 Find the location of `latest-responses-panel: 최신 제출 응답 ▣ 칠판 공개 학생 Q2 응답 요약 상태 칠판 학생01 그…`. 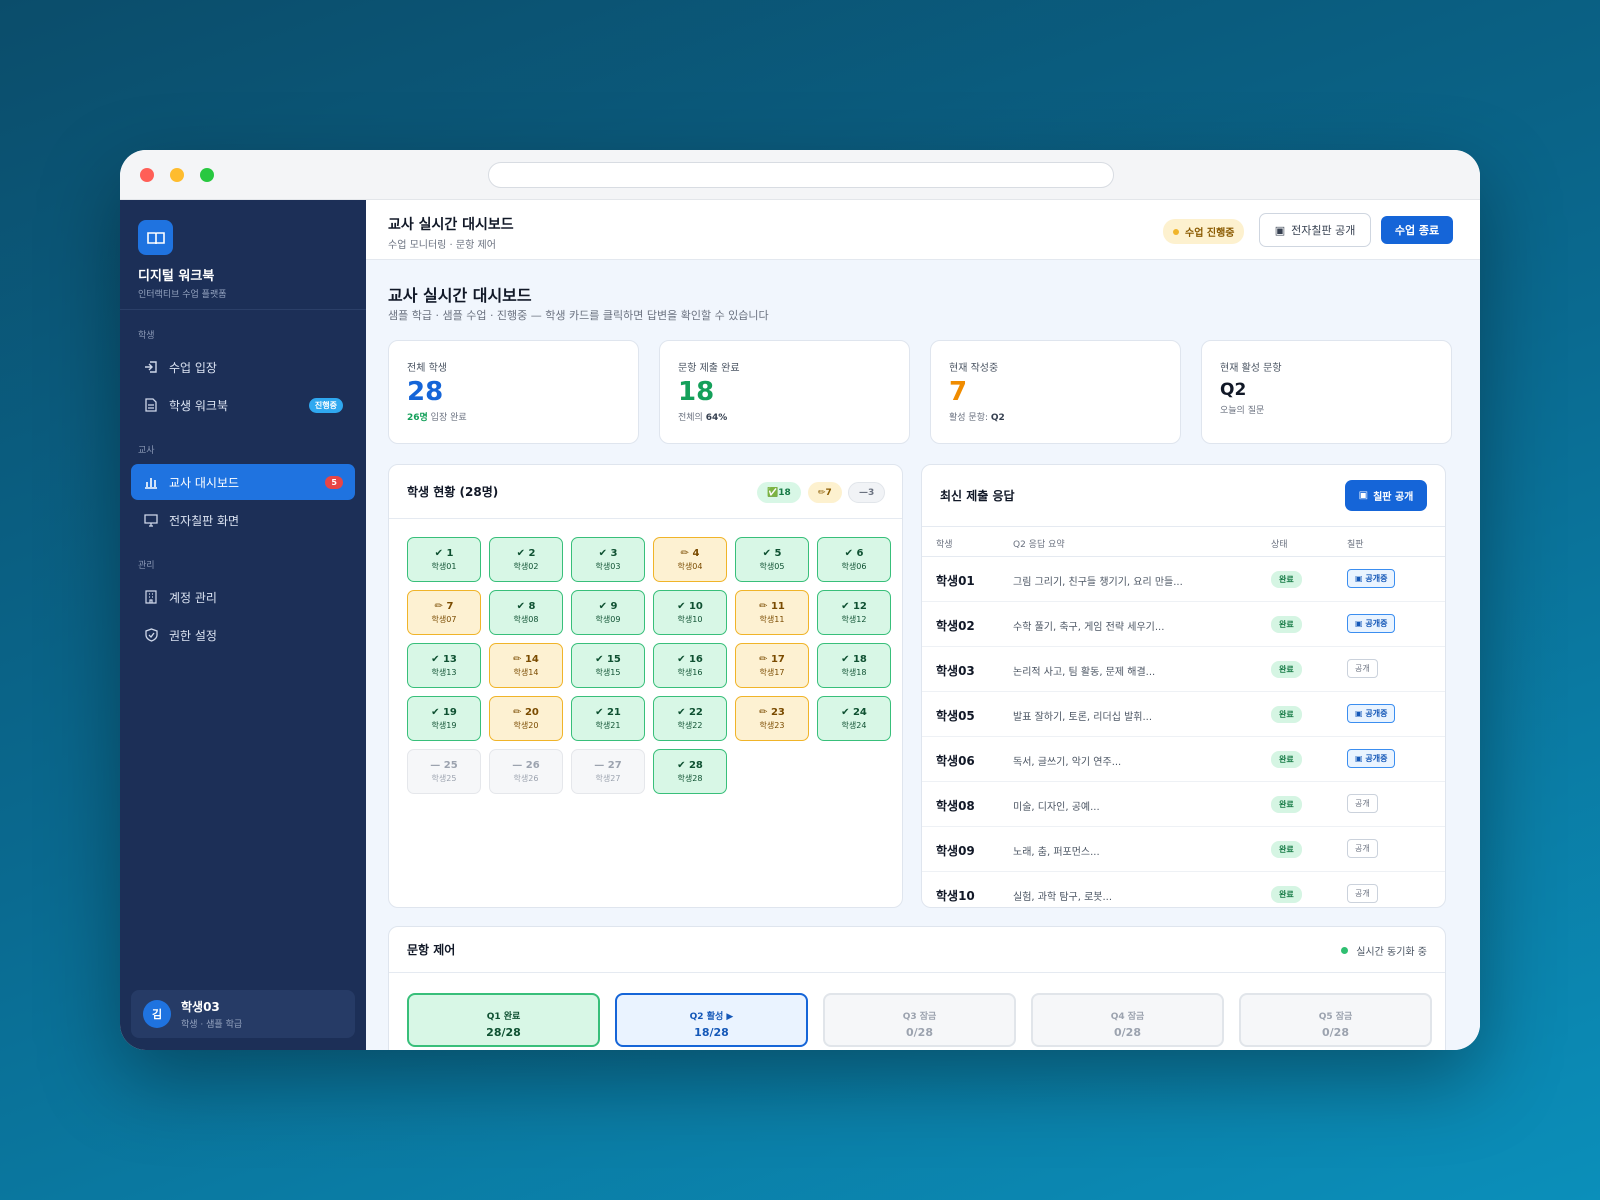

latest-responses-panel: 최신 제출 응답 ▣ 칠판 공개 학생 Q2 응답 요약 상태 칠판 학생01 그… is located at coordinates (1183, 686).